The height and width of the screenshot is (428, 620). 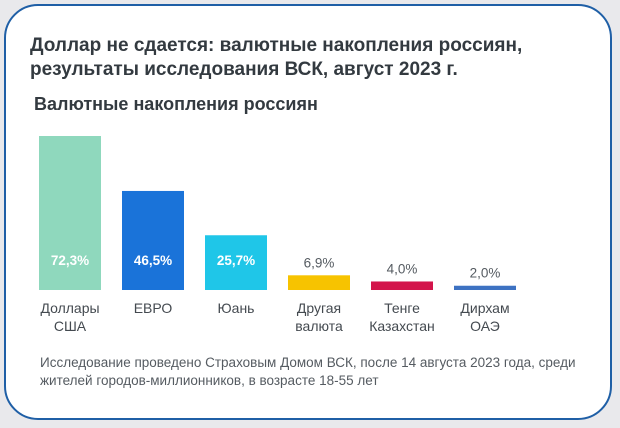 What do you see at coordinates (402, 268) in the screenshot?
I see `data-label: 4,0%` at bounding box center [402, 268].